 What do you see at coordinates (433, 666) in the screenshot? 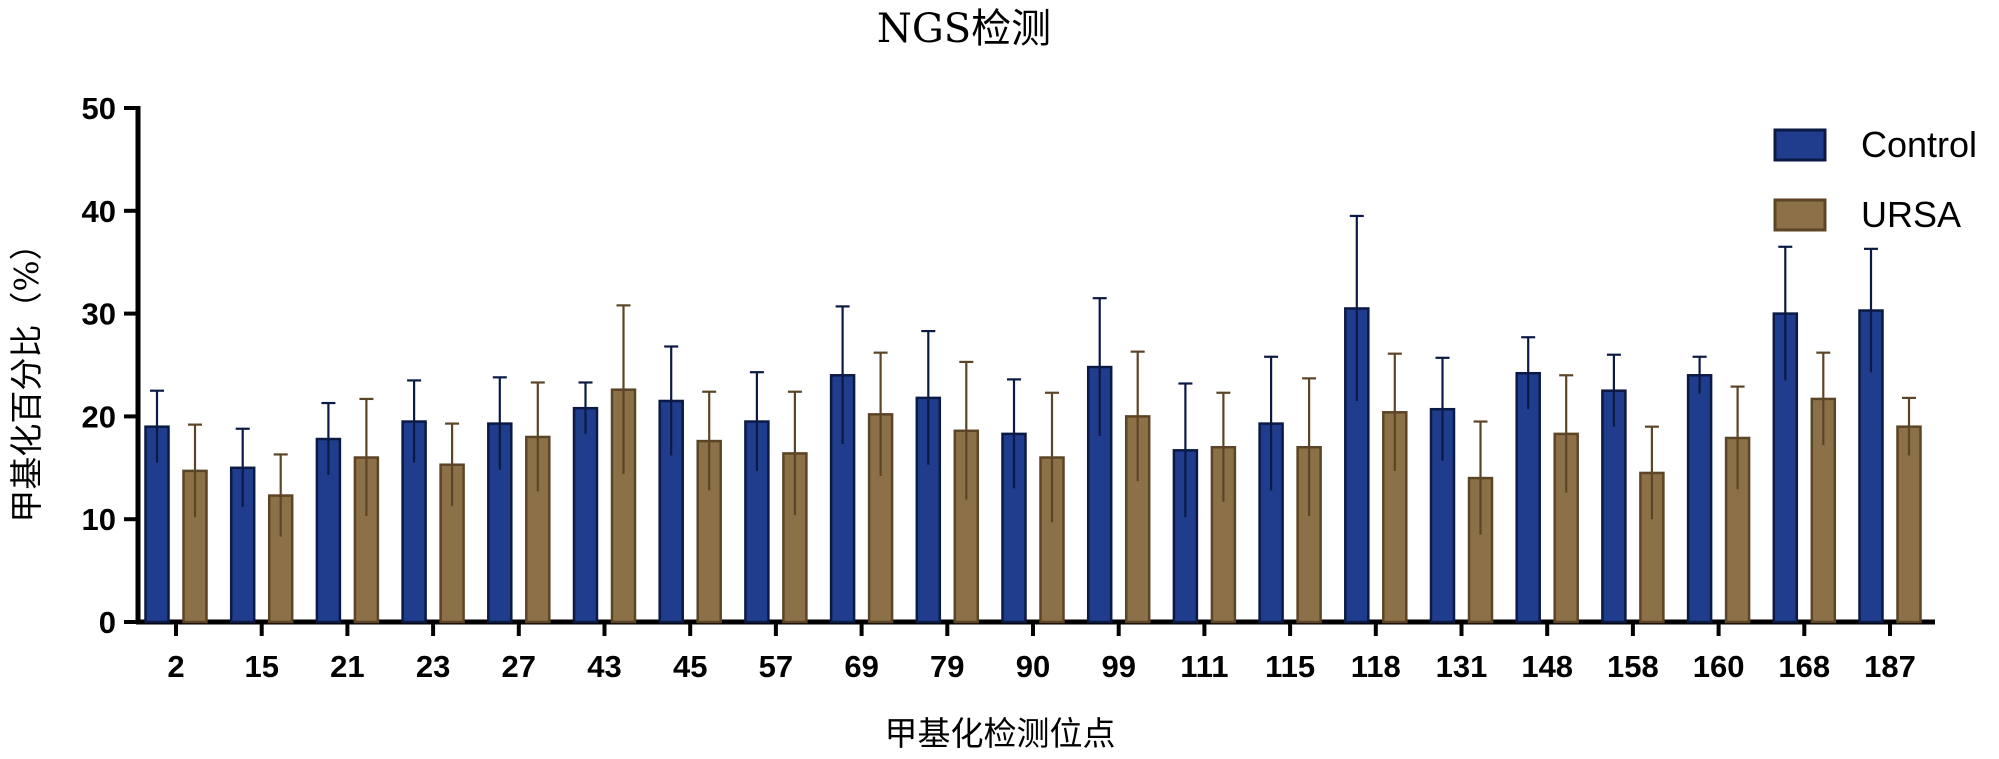
I see `x-tick-label: 23` at bounding box center [433, 666].